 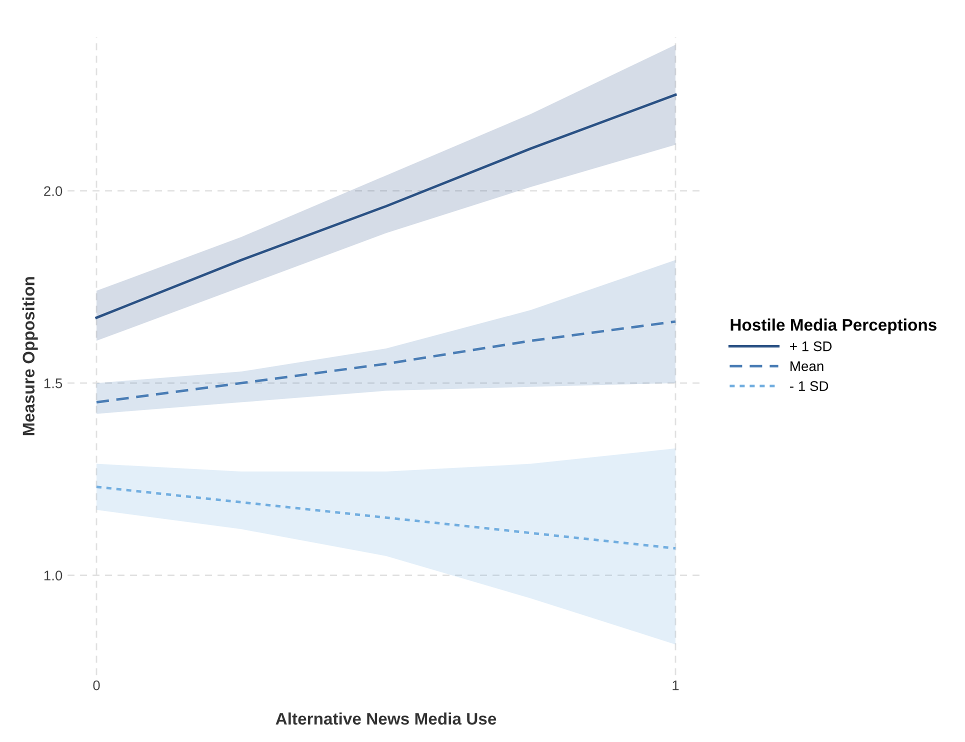 I want to click on legend-label: + 1 SD, so click(x=811, y=346).